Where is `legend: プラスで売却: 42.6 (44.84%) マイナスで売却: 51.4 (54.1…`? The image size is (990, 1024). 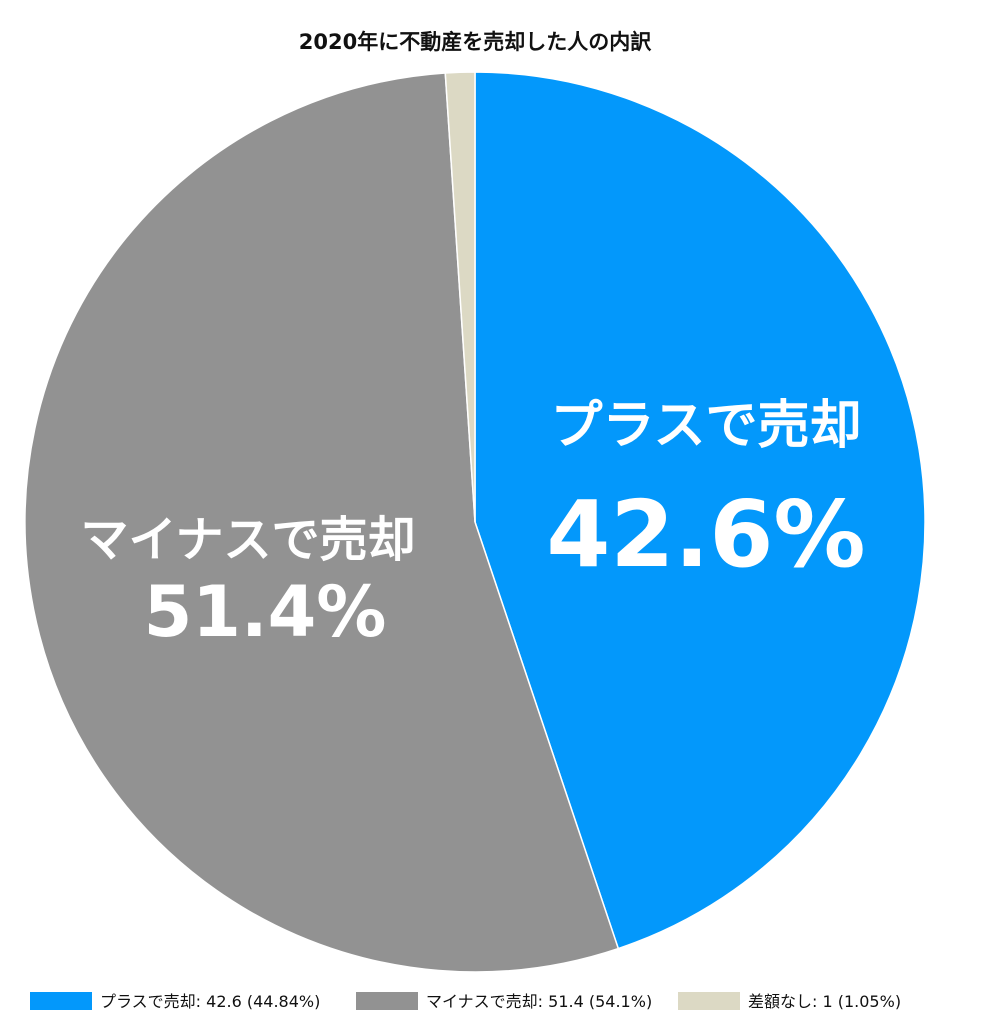 legend: プラスで売却: 42.6 (44.84%) マイナスで売却: 51.4 (54.1… is located at coordinates (465, 1001).